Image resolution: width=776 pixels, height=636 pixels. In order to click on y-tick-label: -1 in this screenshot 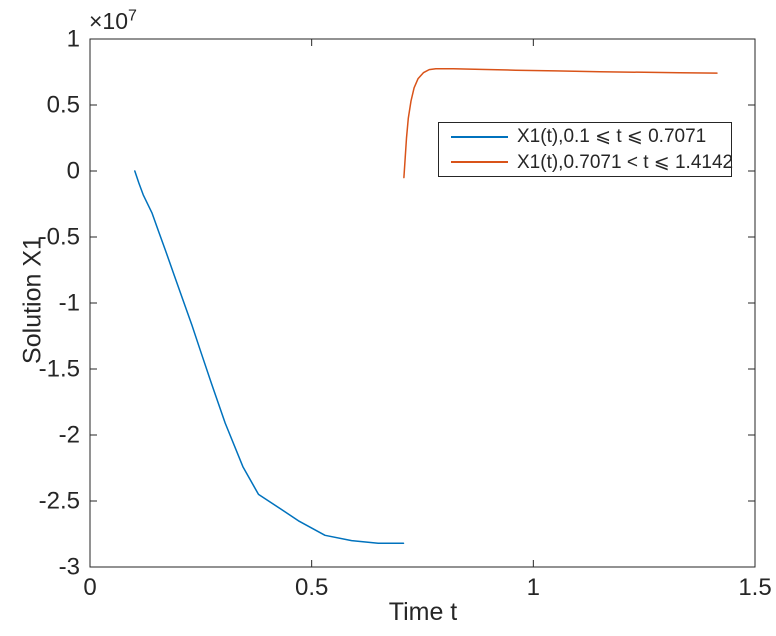, I will do `click(69, 303)`.